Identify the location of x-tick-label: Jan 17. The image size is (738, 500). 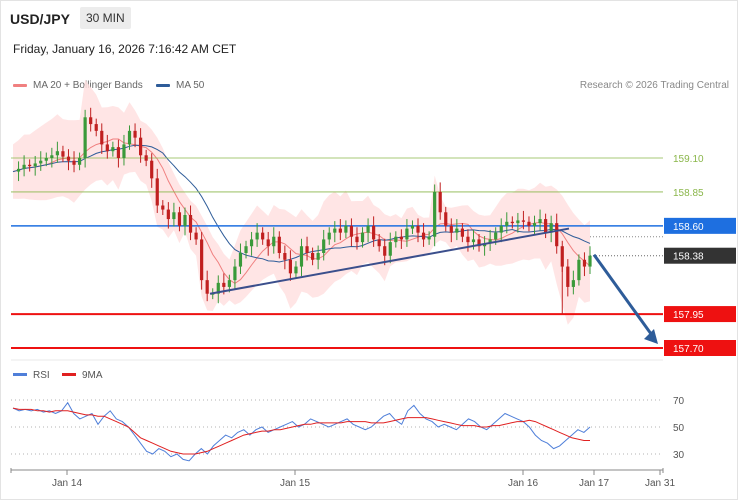
(594, 483).